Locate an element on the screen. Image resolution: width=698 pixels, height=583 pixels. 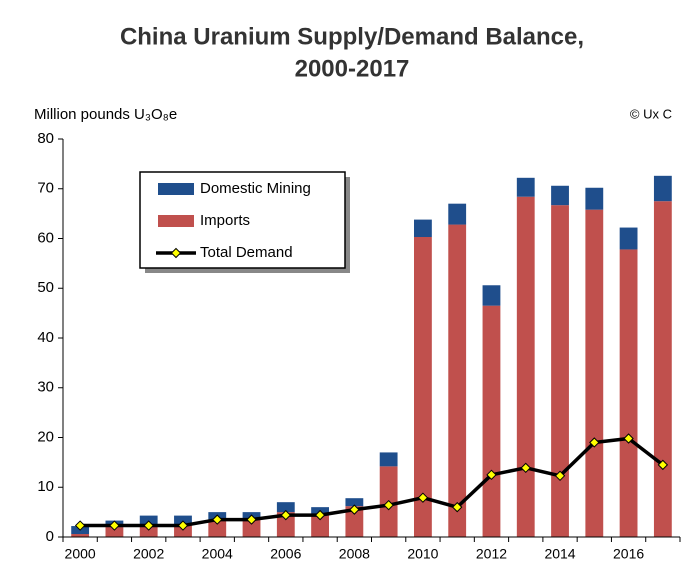
chart-title: 2000-2017 is located at coordinates (352, 68).